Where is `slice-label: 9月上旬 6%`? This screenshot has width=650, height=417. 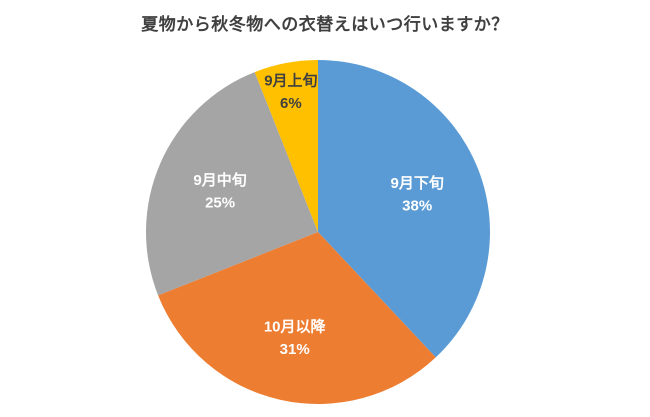
slice-label: 9月上旬 6% is located at coordinates (290, 92).